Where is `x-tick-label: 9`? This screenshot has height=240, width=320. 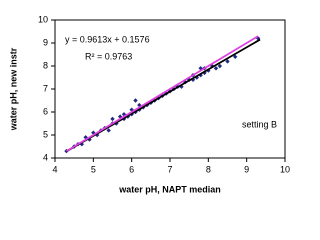
x-tick-label: 9 is located at coordinates (246, 169).